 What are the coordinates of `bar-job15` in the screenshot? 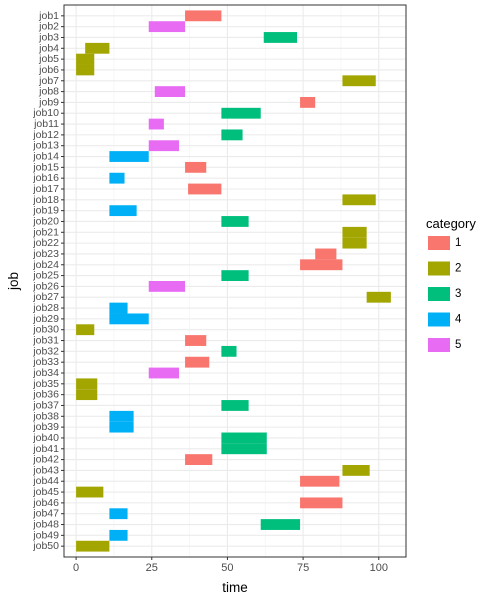 It's located at (196, 167).